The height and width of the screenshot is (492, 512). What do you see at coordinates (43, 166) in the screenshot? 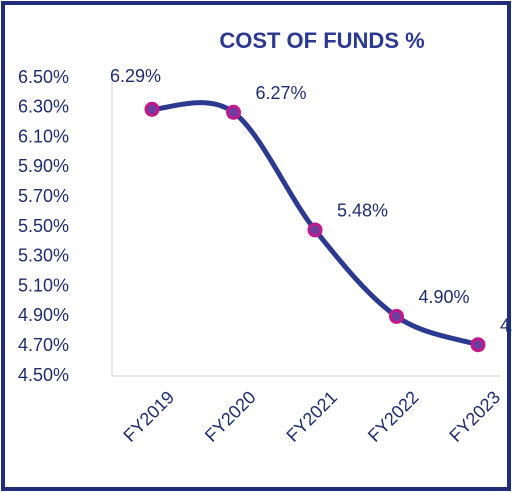
I see `y-tick-label: 5.90%` at bounding box center [43, 166].